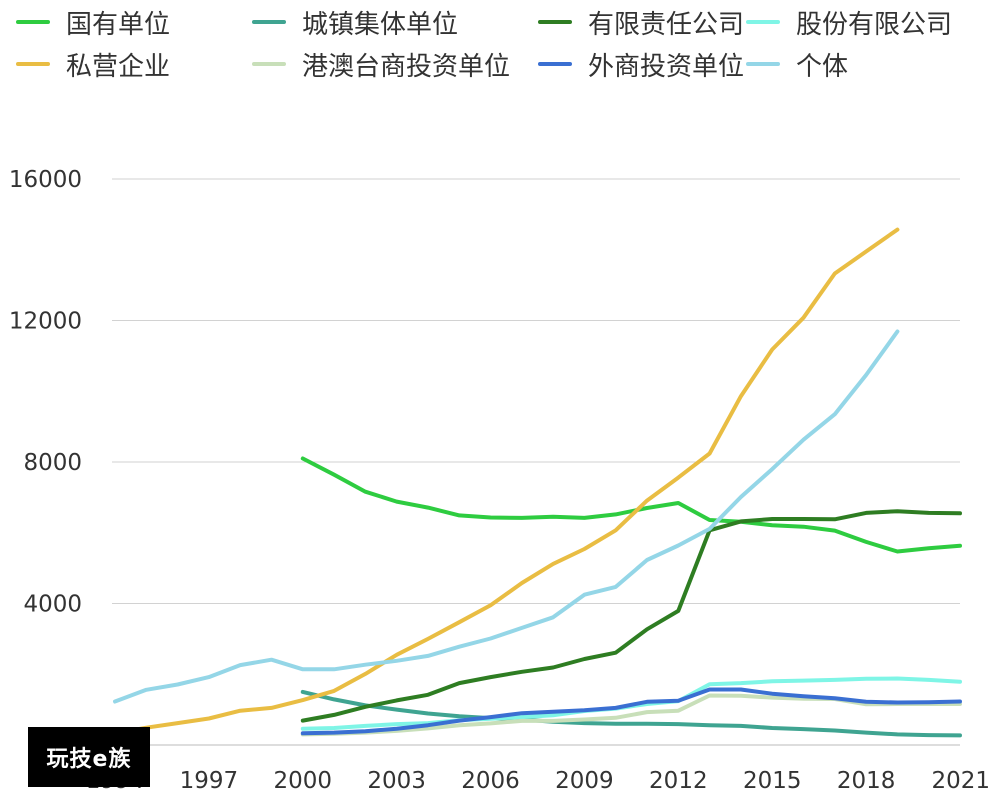  What do you see at coordinates (772, 781) in the screenshot?
I see `x-tick-label: 2015` at bounding box center [772, 781].